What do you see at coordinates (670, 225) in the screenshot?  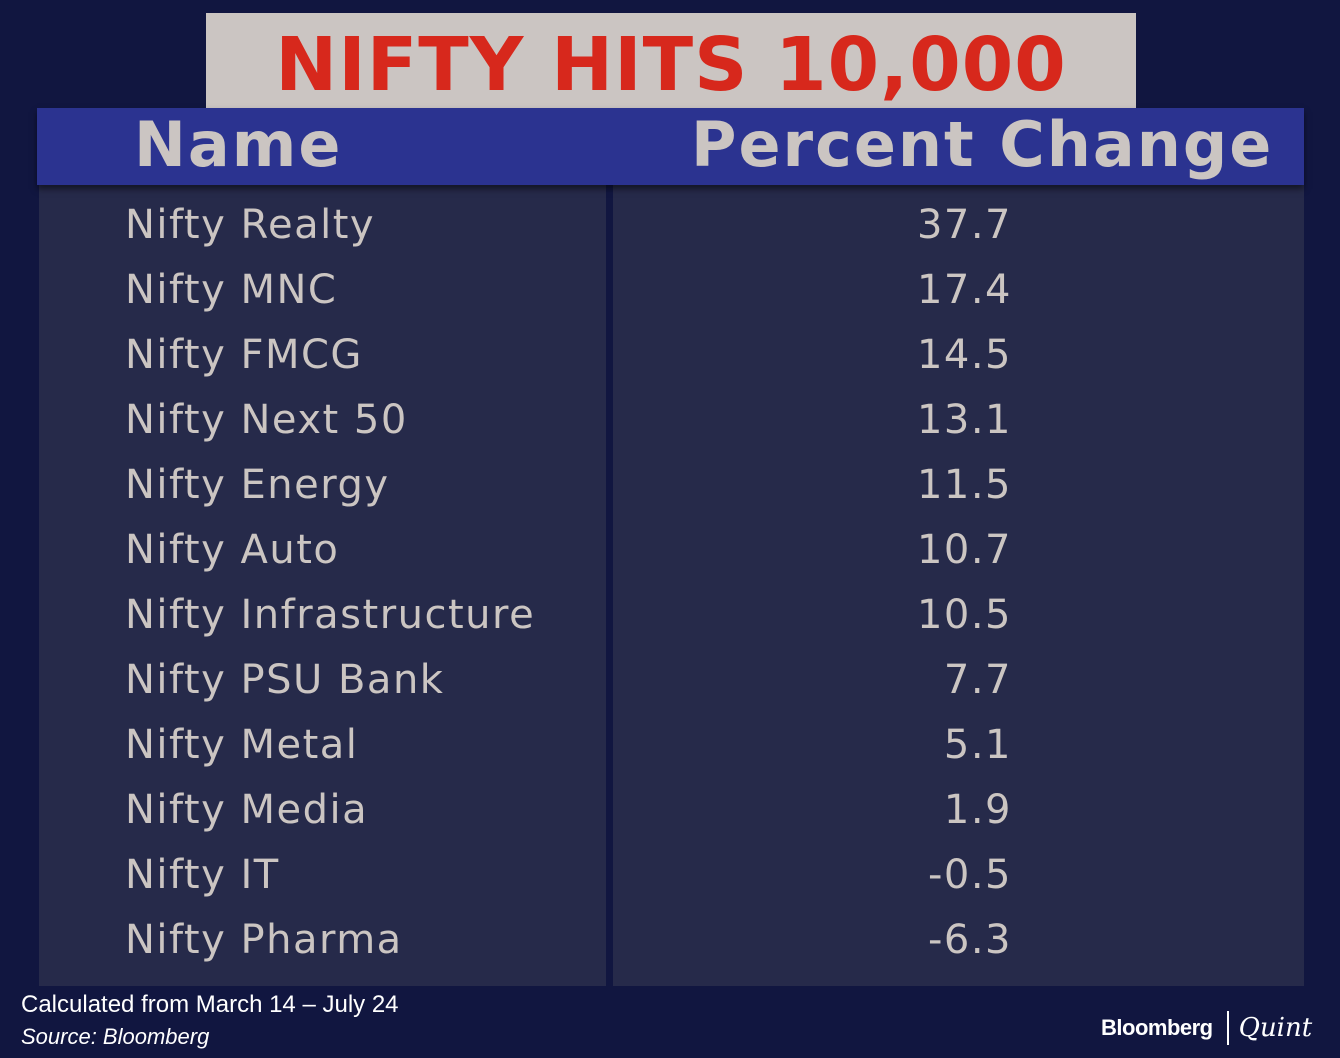 I see `table-row: Nifty Realty 37.7` at bounding box center [670, 225].